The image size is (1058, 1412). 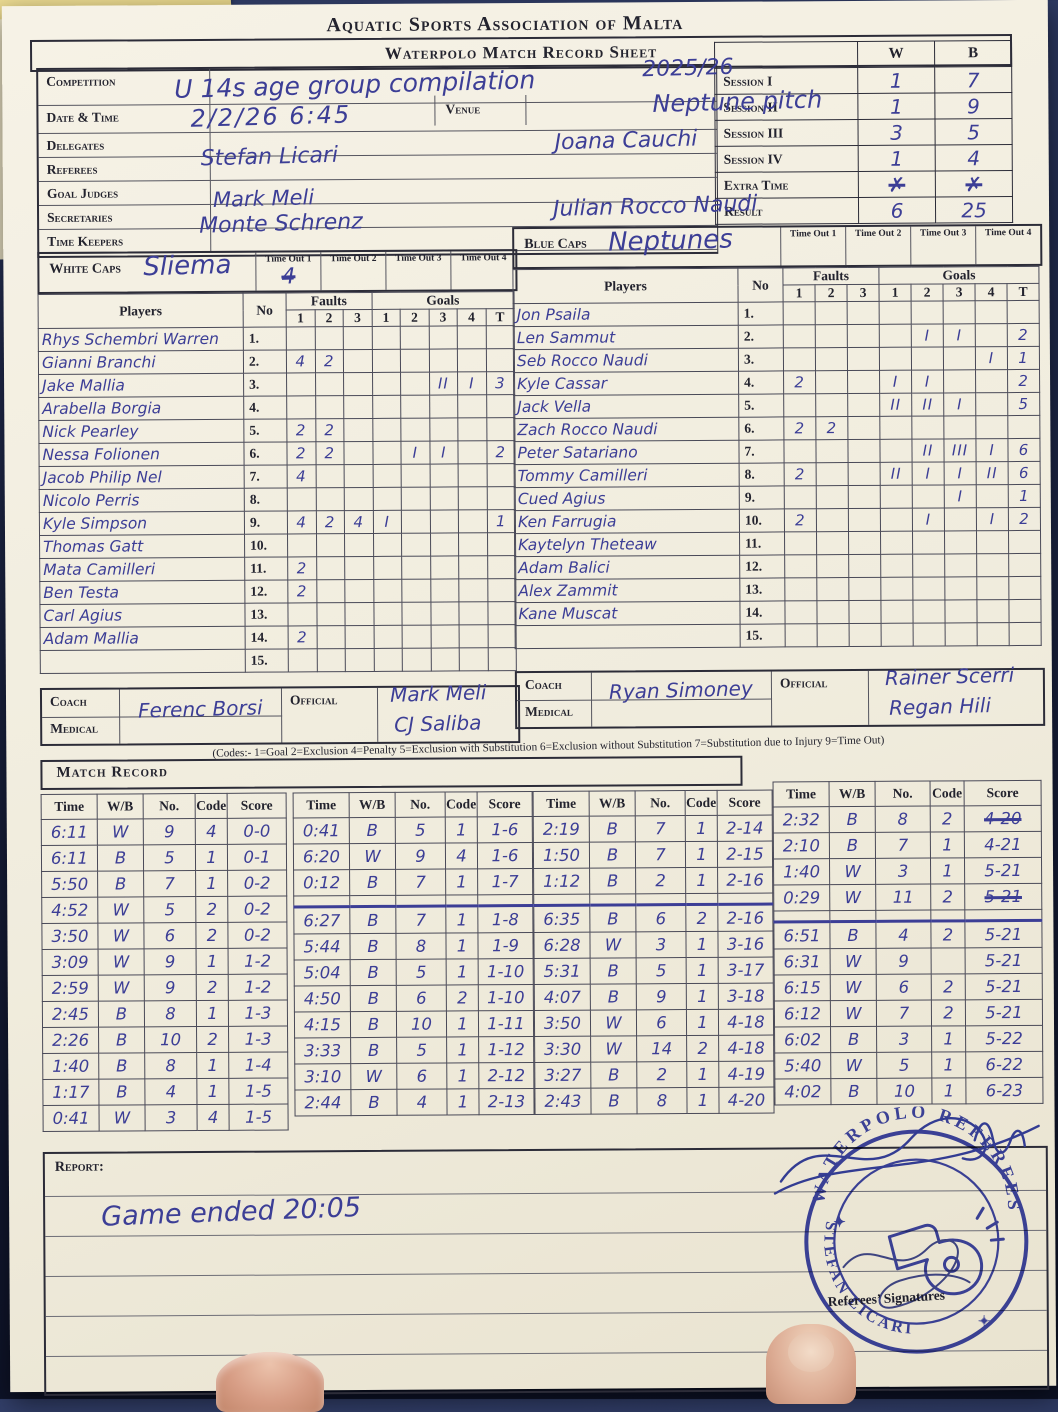 What do you see at coordinates (762, 543) in the screenshot?
I see `player-number: 11.` at bounding box center [762, 543].